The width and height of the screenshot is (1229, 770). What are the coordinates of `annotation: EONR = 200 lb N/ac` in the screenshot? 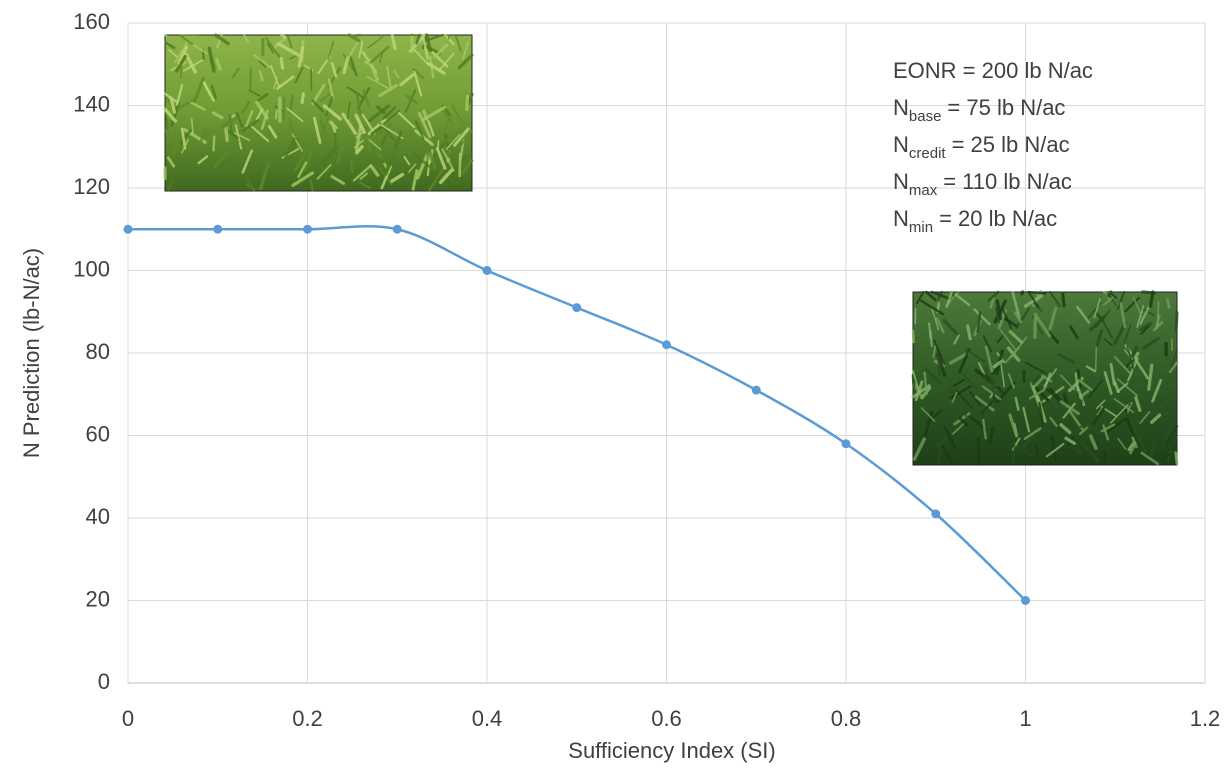 It's located at (993, 70).